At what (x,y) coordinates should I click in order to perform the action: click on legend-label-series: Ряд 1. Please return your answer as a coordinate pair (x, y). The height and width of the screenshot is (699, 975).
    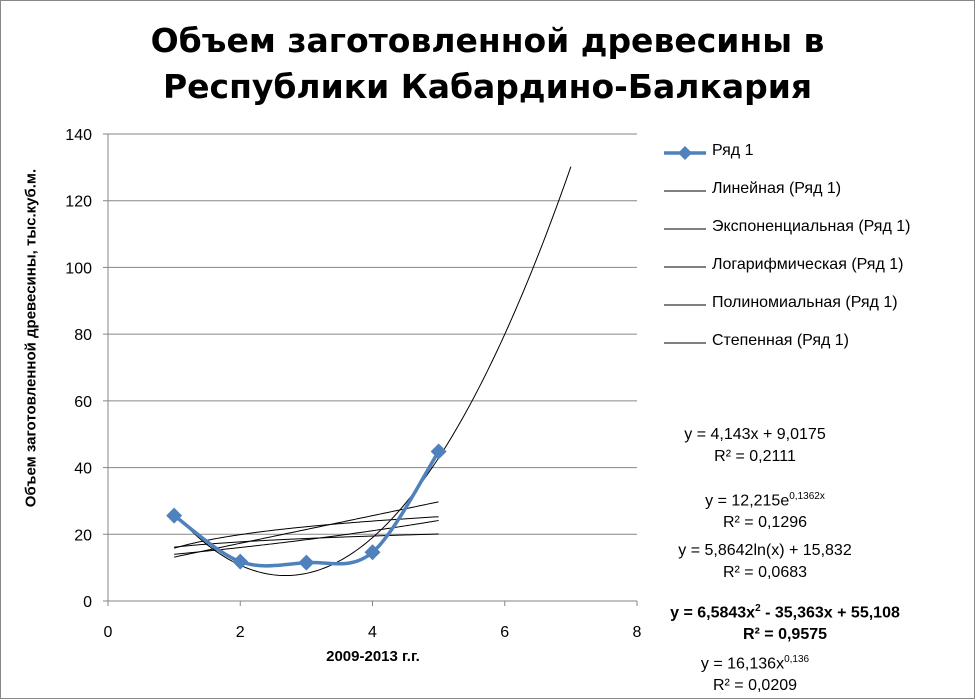
    Looking at the image, I should click on (733, 150).